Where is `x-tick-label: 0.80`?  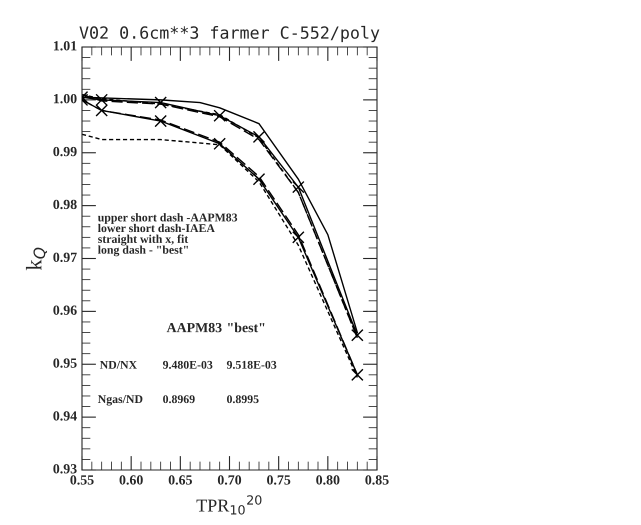 x-tick-label: 0.80 is located at coordinates (328, 480).